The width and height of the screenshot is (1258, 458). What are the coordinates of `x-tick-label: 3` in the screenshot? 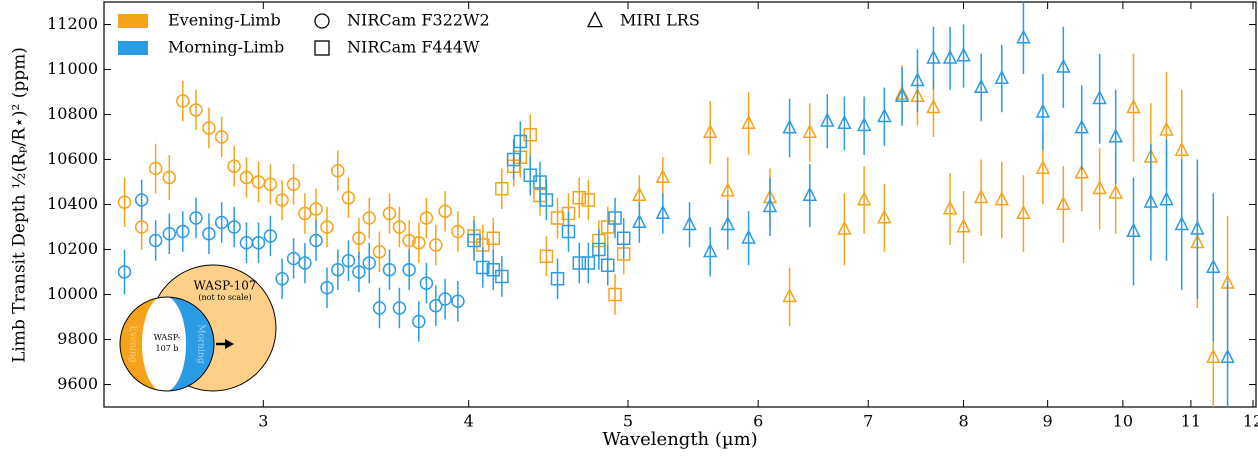 It's located at (263, 421).